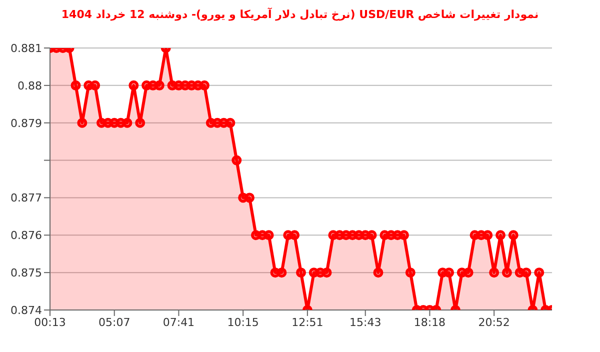 The image size is (600, 352). I want to click on y-tick-label: 0.876, so click(26, 235).